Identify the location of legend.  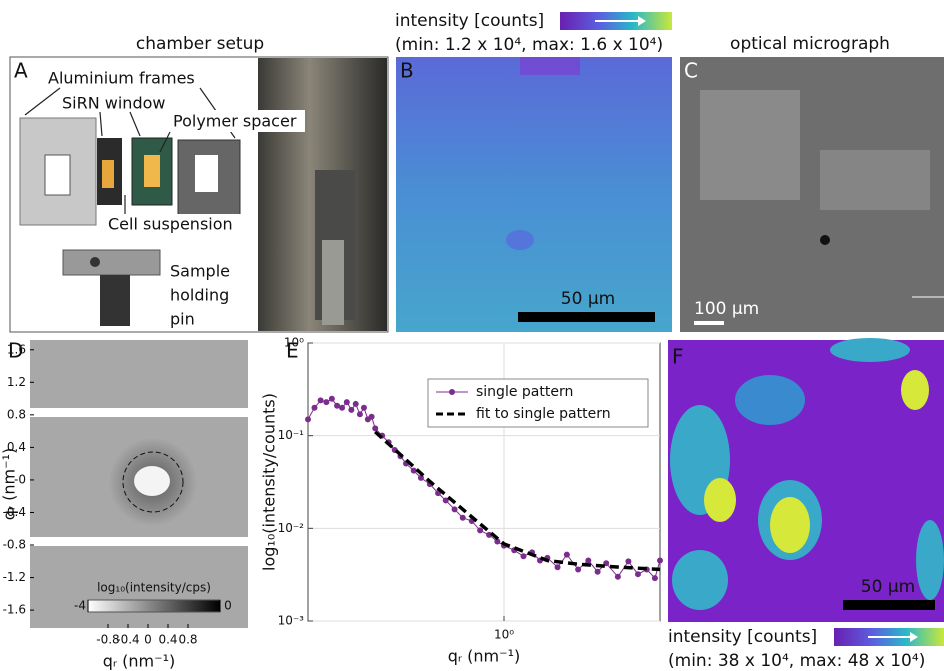
(538, 403).